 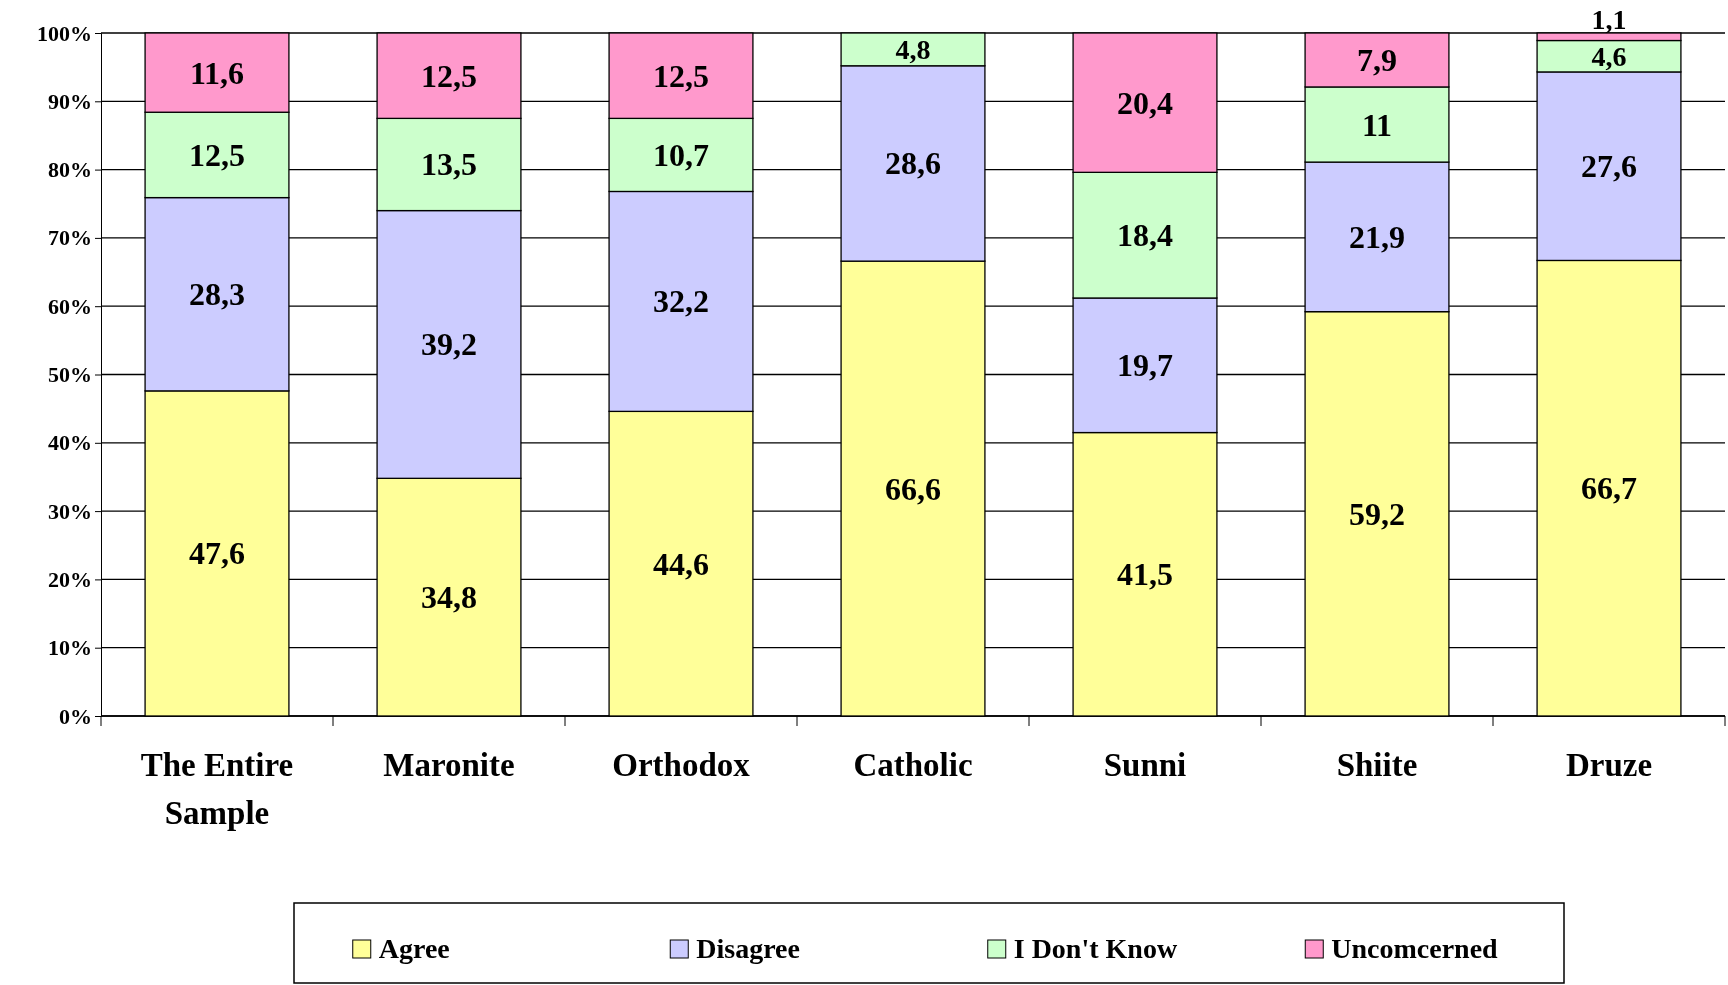 I want to click on data-label: 4,8, so click(x=913, y=50).